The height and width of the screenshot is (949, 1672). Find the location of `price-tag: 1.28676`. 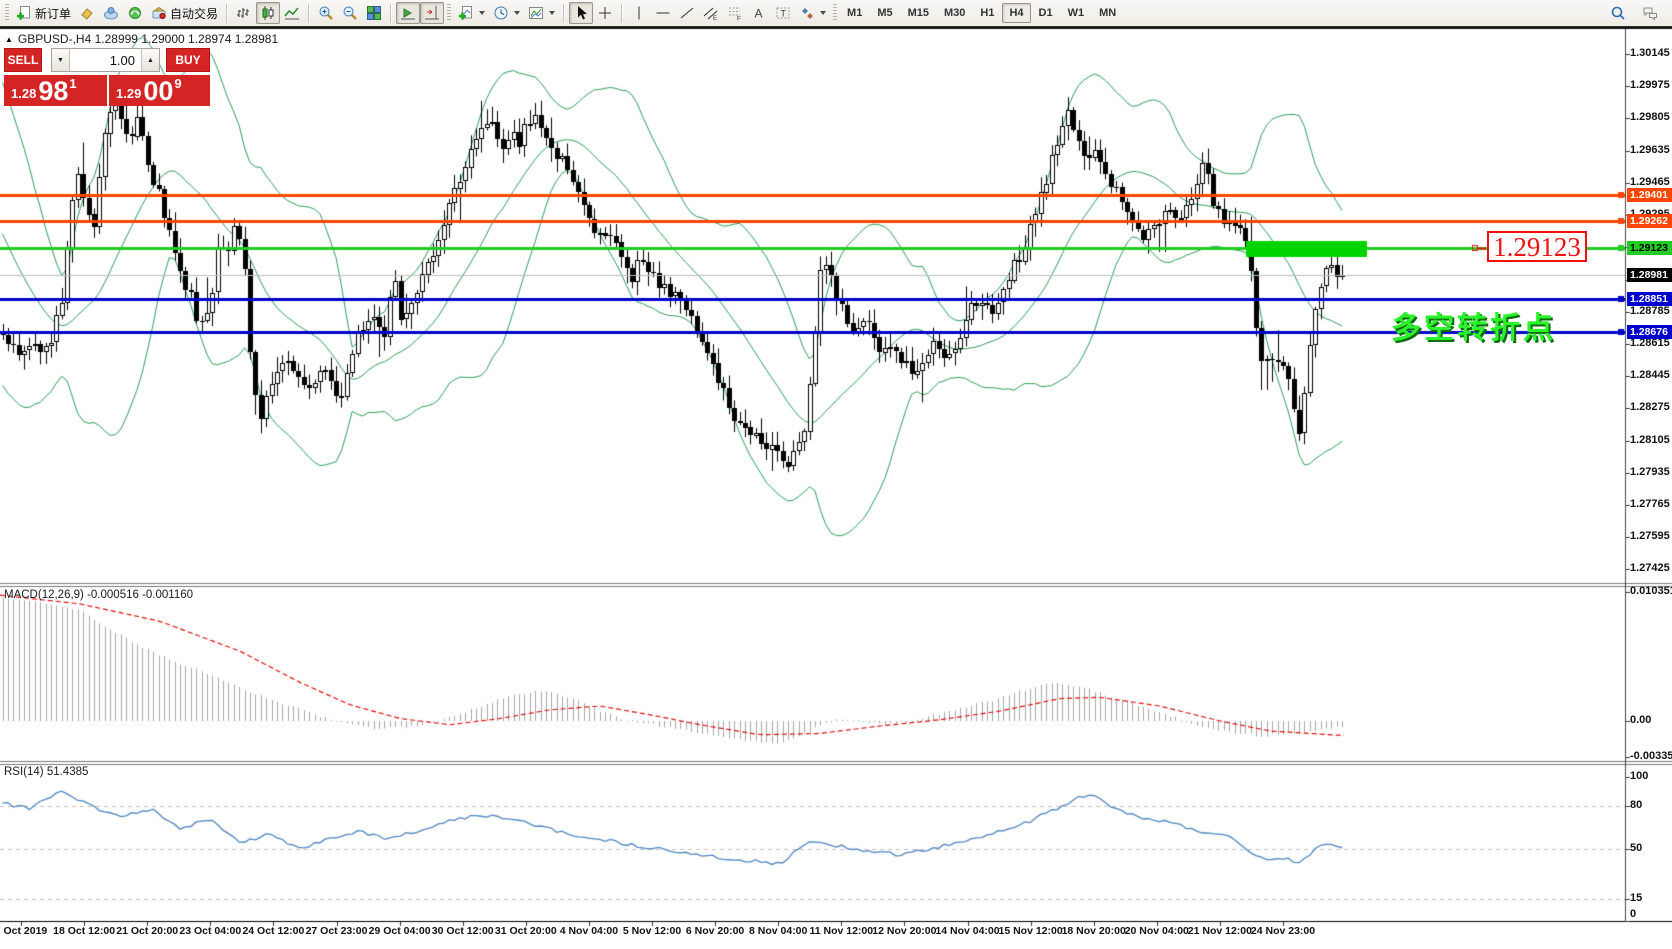

price-tag: 1.28676 is located at coordinates (1649, 332).